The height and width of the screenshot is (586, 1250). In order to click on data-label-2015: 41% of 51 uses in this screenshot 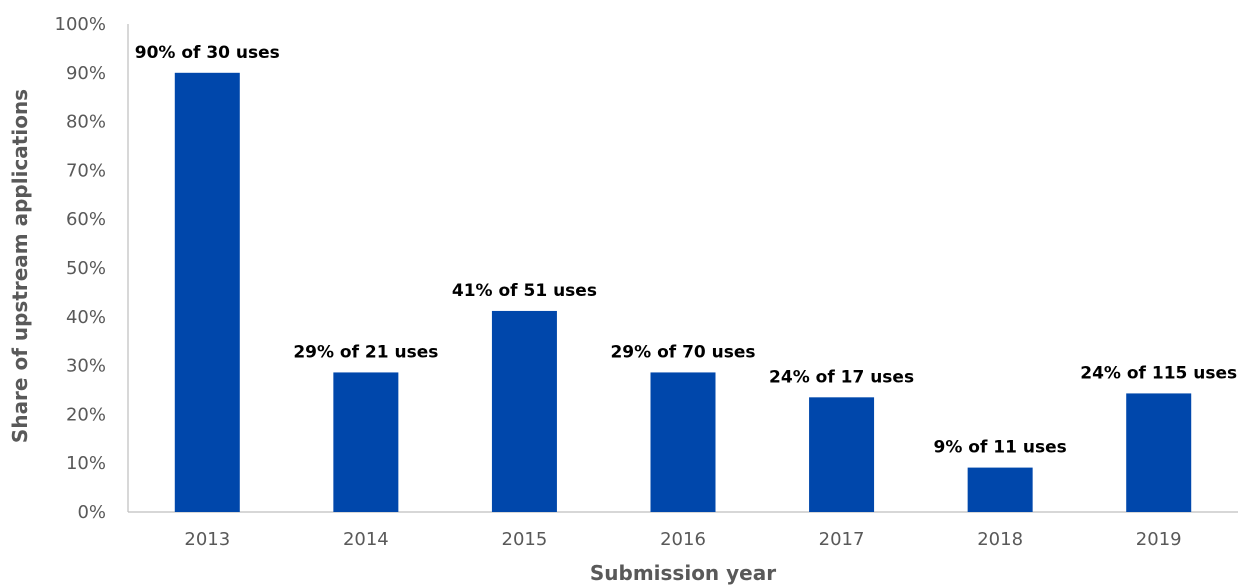, I will do `click(524, 291)`.